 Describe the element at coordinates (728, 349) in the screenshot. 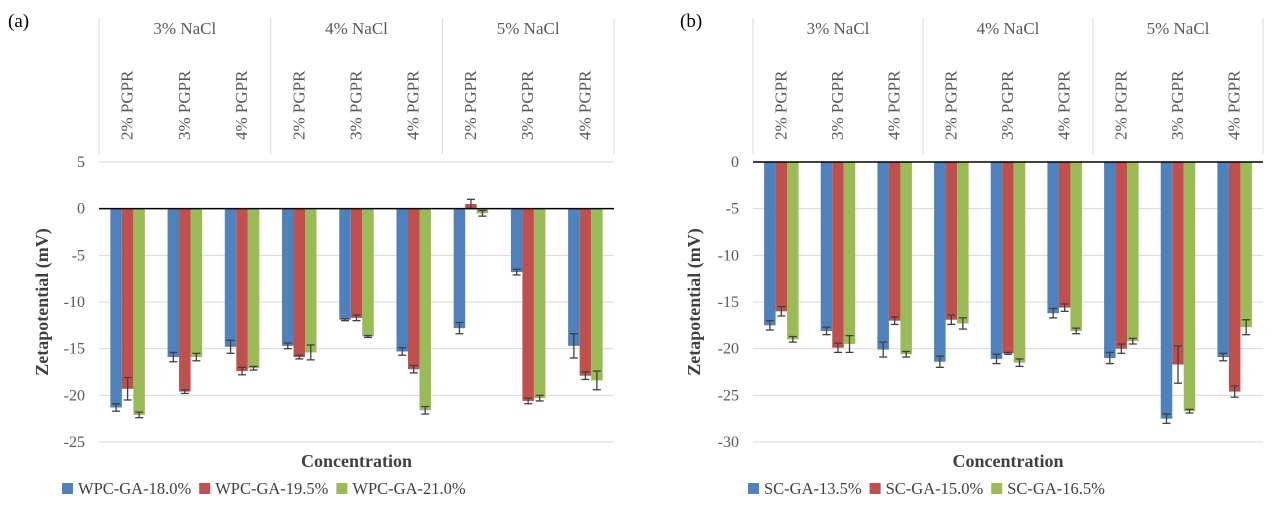

I see `y-tick-label: -20` at that location.